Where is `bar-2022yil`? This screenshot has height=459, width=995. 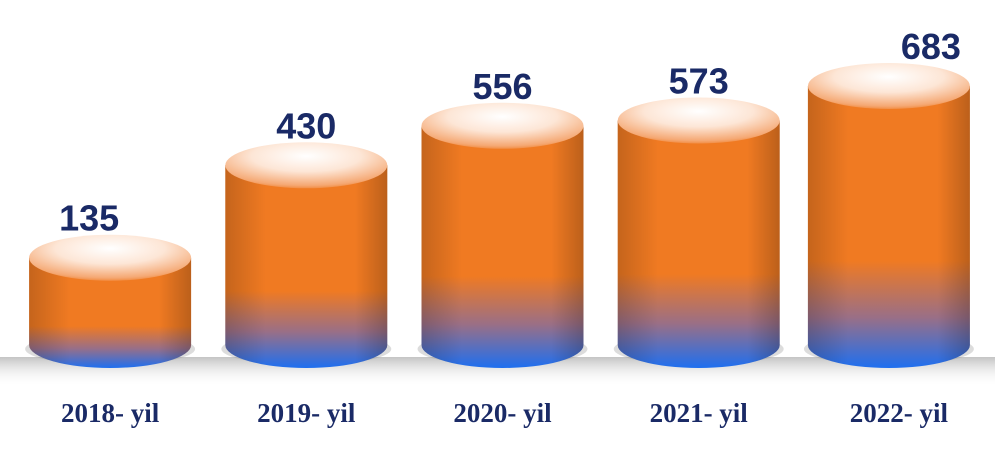
bar-2022yil is located at coordinates (888, 215).